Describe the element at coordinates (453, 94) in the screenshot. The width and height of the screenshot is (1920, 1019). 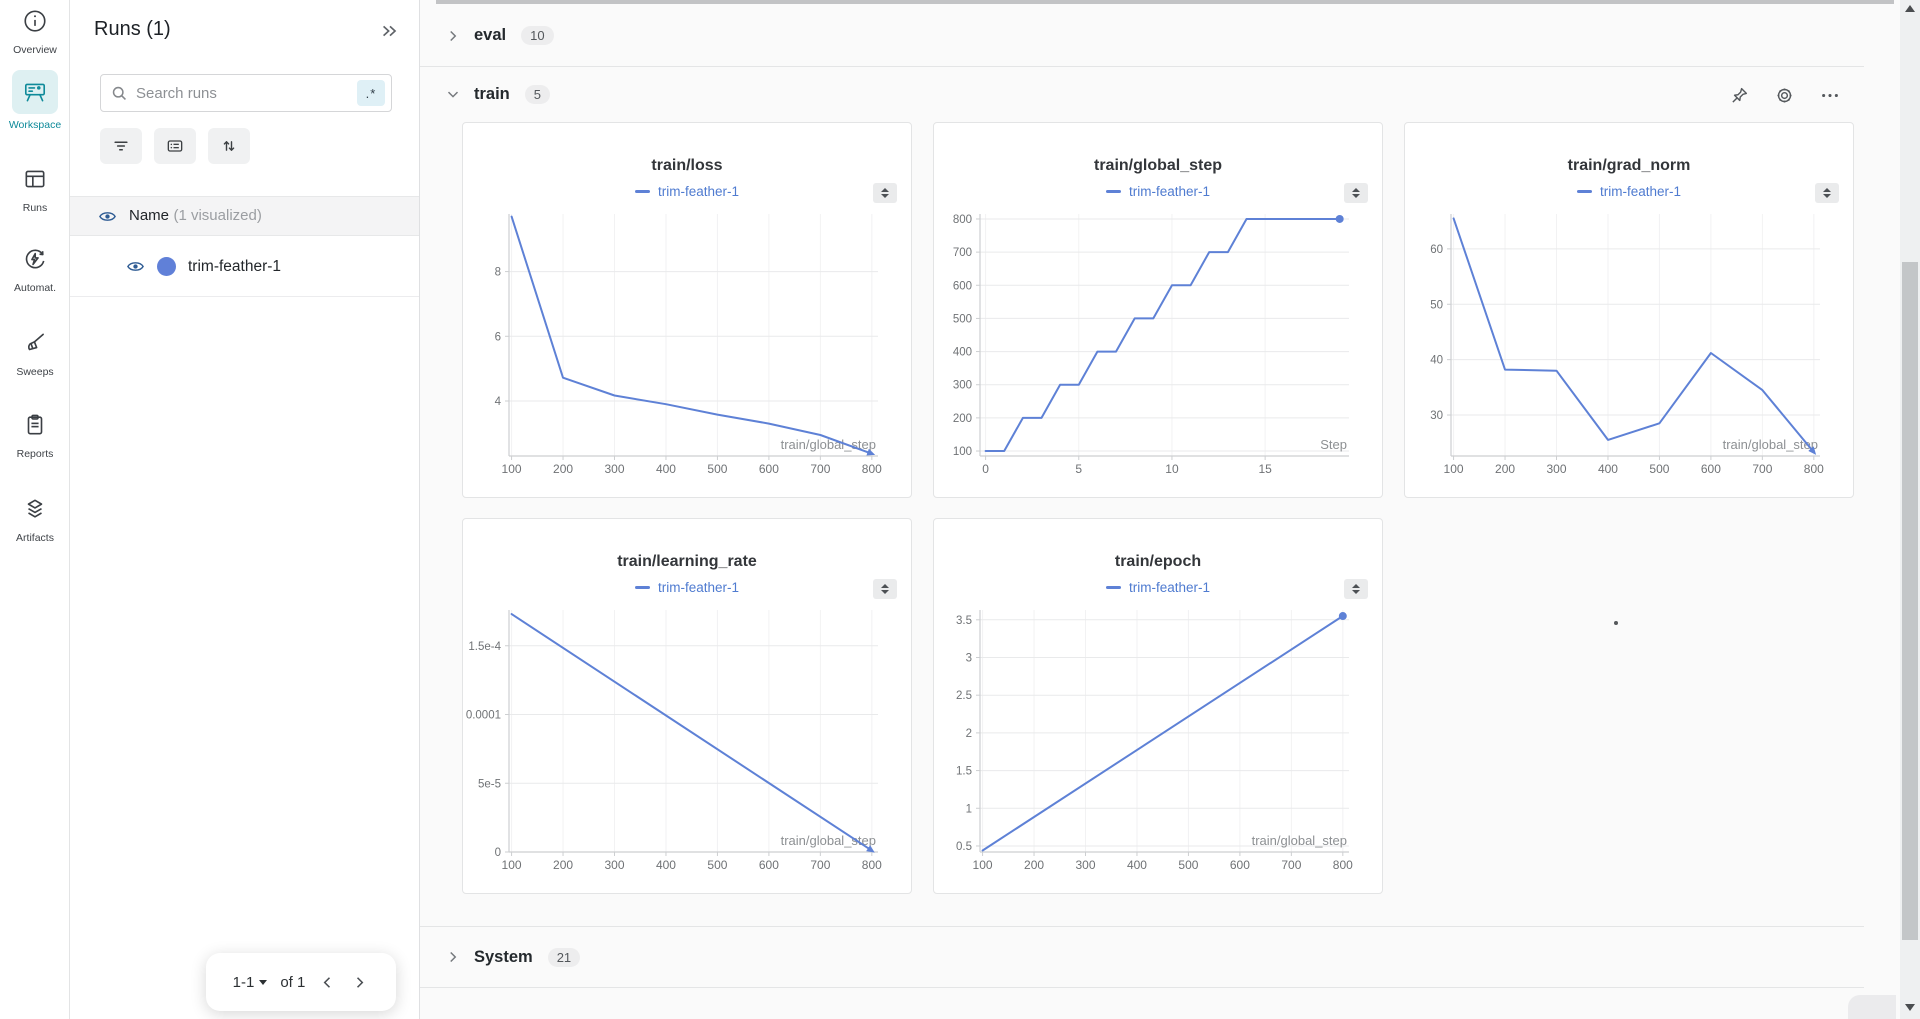
I see `chevron-down-icon` at that location.